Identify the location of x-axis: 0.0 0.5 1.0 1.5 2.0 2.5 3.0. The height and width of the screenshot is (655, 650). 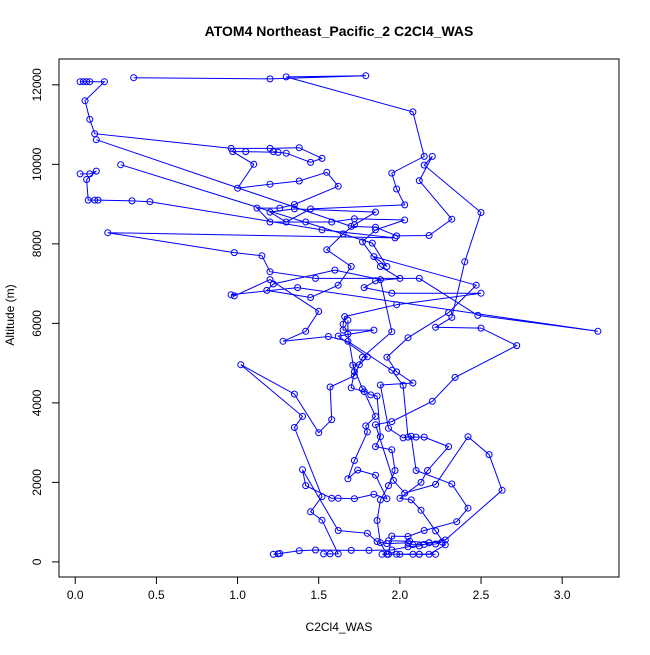
(319, 589).